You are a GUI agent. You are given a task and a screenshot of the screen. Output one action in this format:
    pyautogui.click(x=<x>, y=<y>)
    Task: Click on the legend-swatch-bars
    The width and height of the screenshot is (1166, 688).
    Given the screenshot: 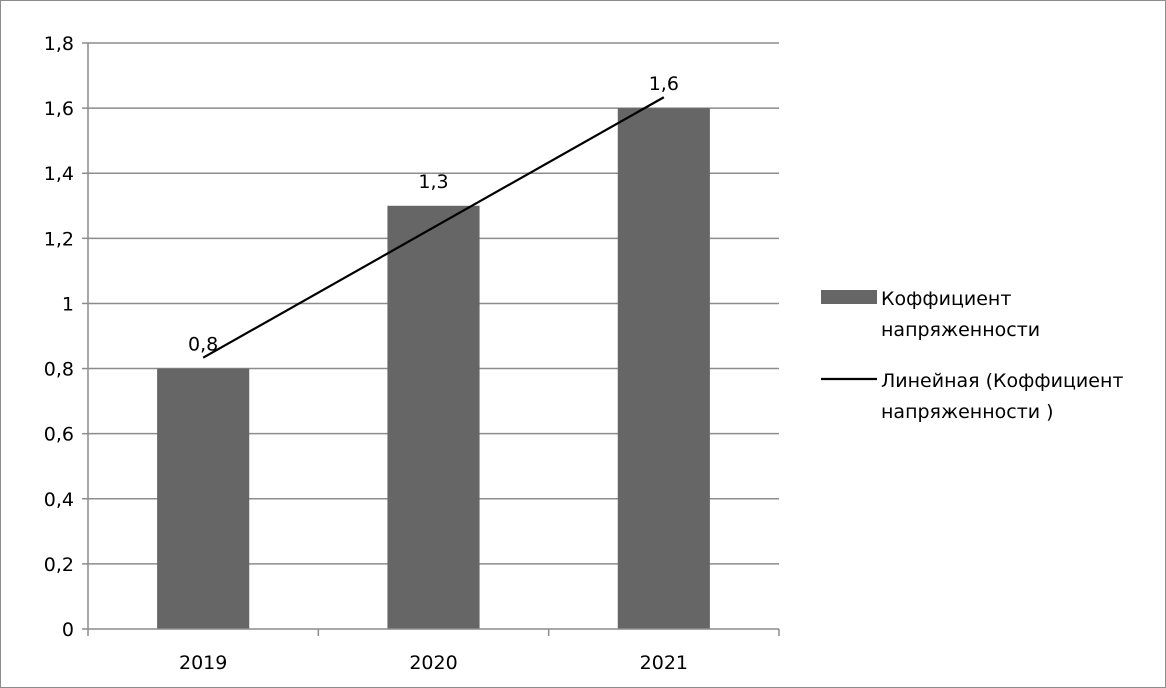 What is the action you would take?
    pyautogui.click(x=849, y=297)
    